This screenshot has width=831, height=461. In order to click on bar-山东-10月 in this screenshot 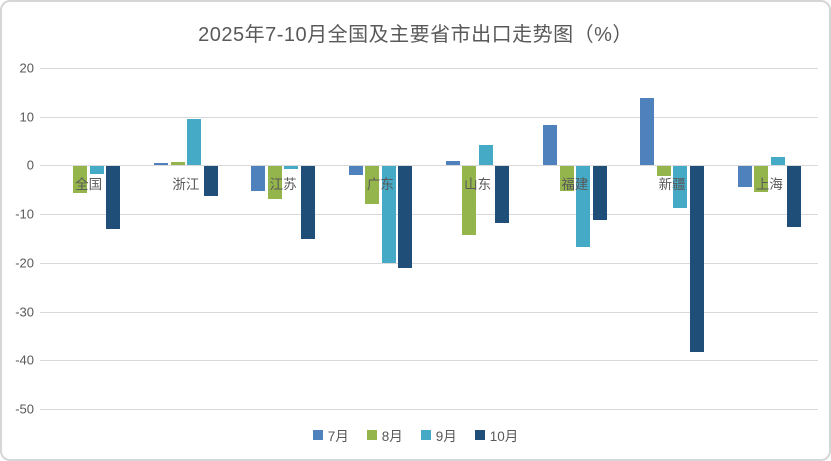, I will do `click(502, 195)`.